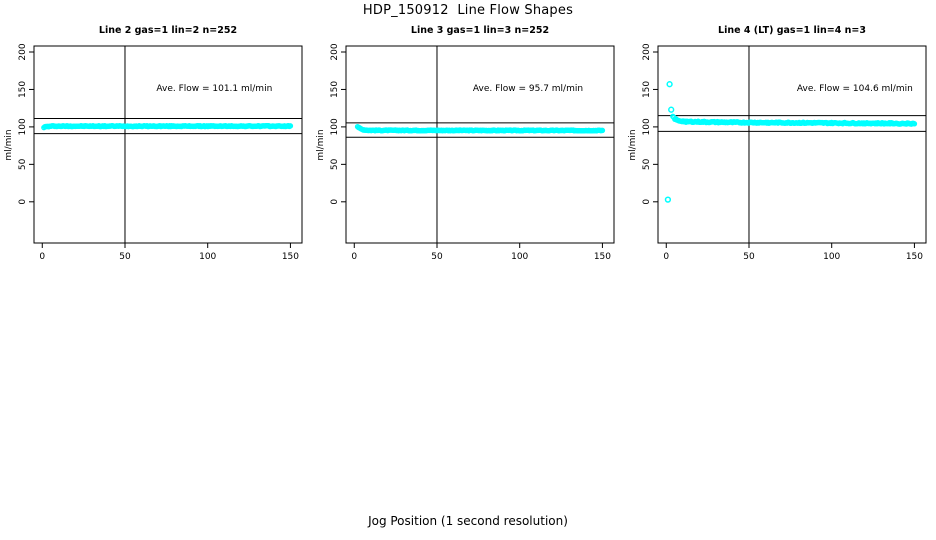 This screenshot has height=540, width=936. What do you see at coordinates (528, 89) in the screenshot?
I see `ave-flow-annotation: Ave. Flow = 95.7 ml/min` at bounding box center [528, 89].